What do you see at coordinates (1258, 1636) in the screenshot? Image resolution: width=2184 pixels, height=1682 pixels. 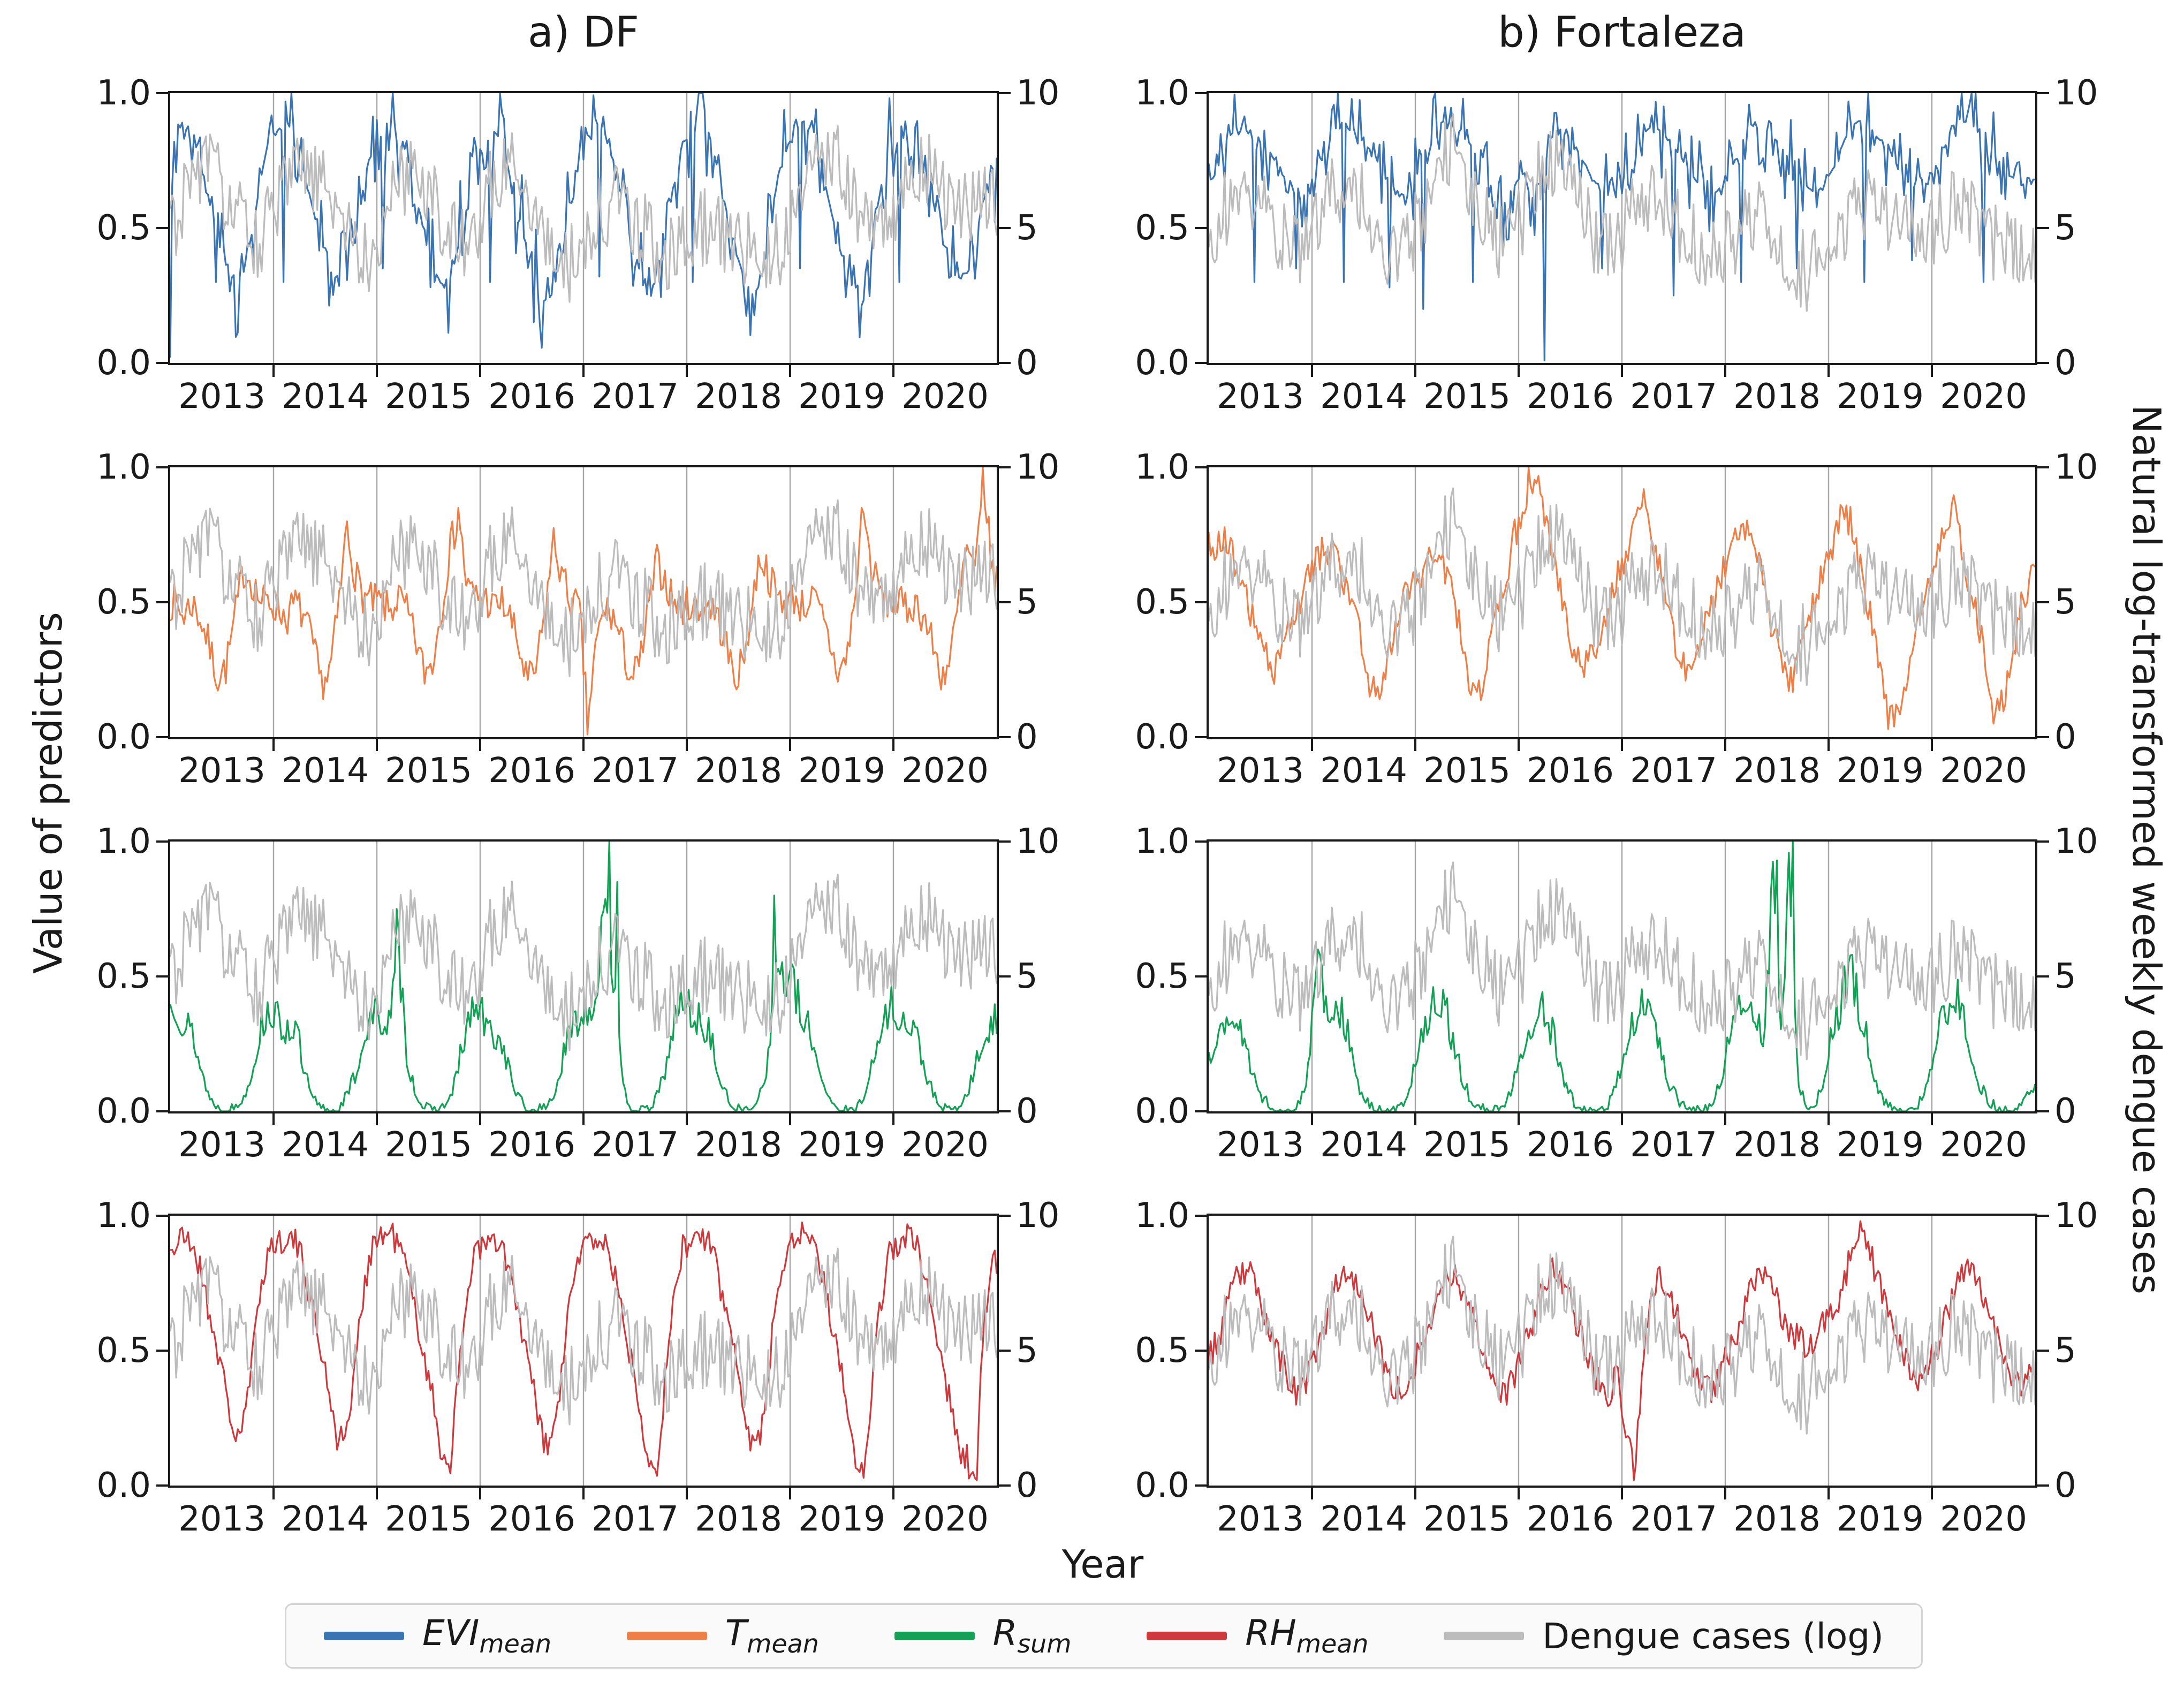 I see `legend-item-rh: RHmean` at bounding box center [1258, 1636].